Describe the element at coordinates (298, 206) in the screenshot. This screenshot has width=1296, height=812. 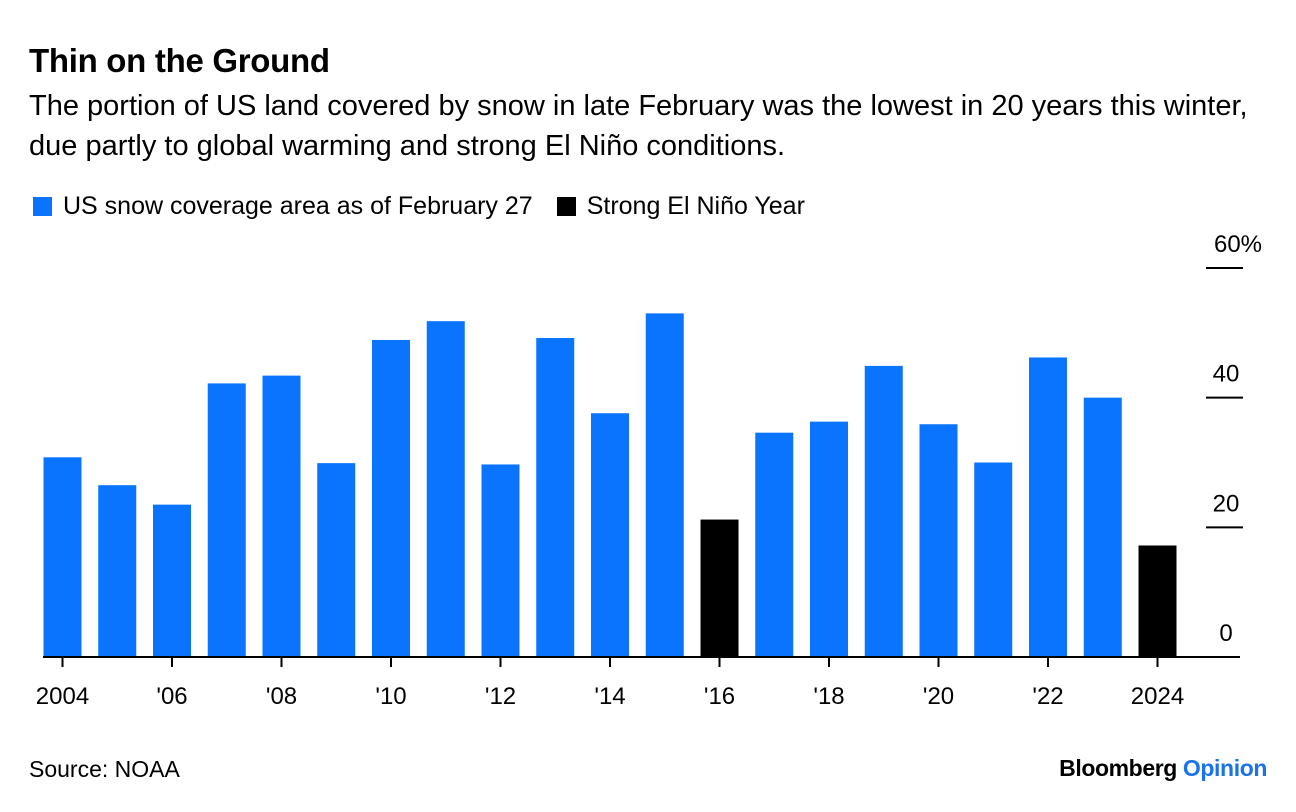
I see `legend-label-snow: US snow coverage area as of February 27` at that location.